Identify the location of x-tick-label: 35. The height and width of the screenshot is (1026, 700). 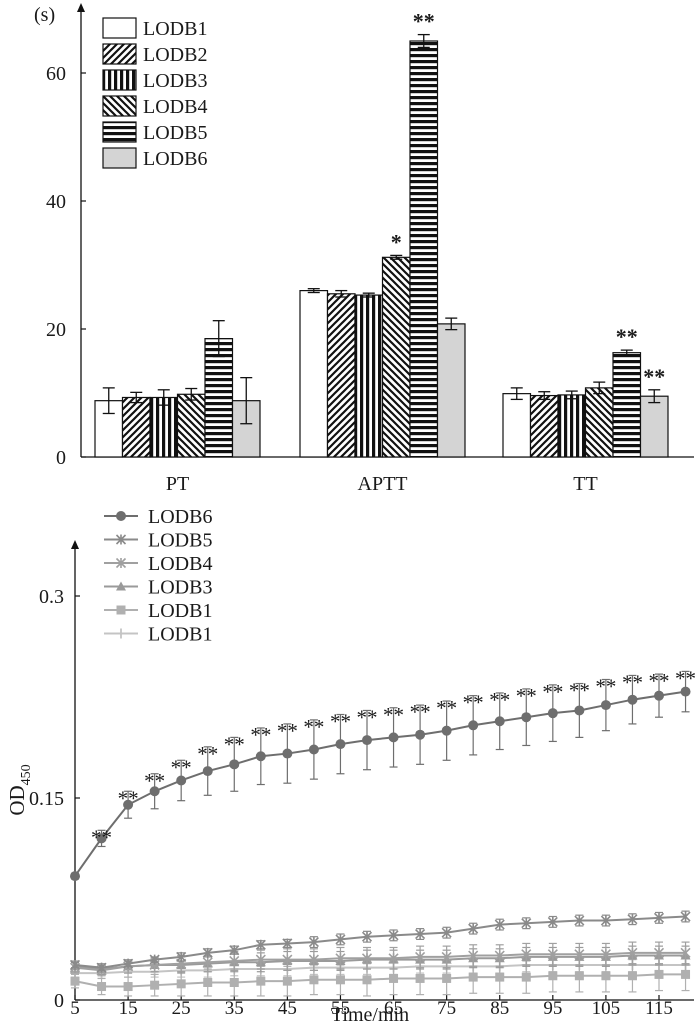
(234, 1008).